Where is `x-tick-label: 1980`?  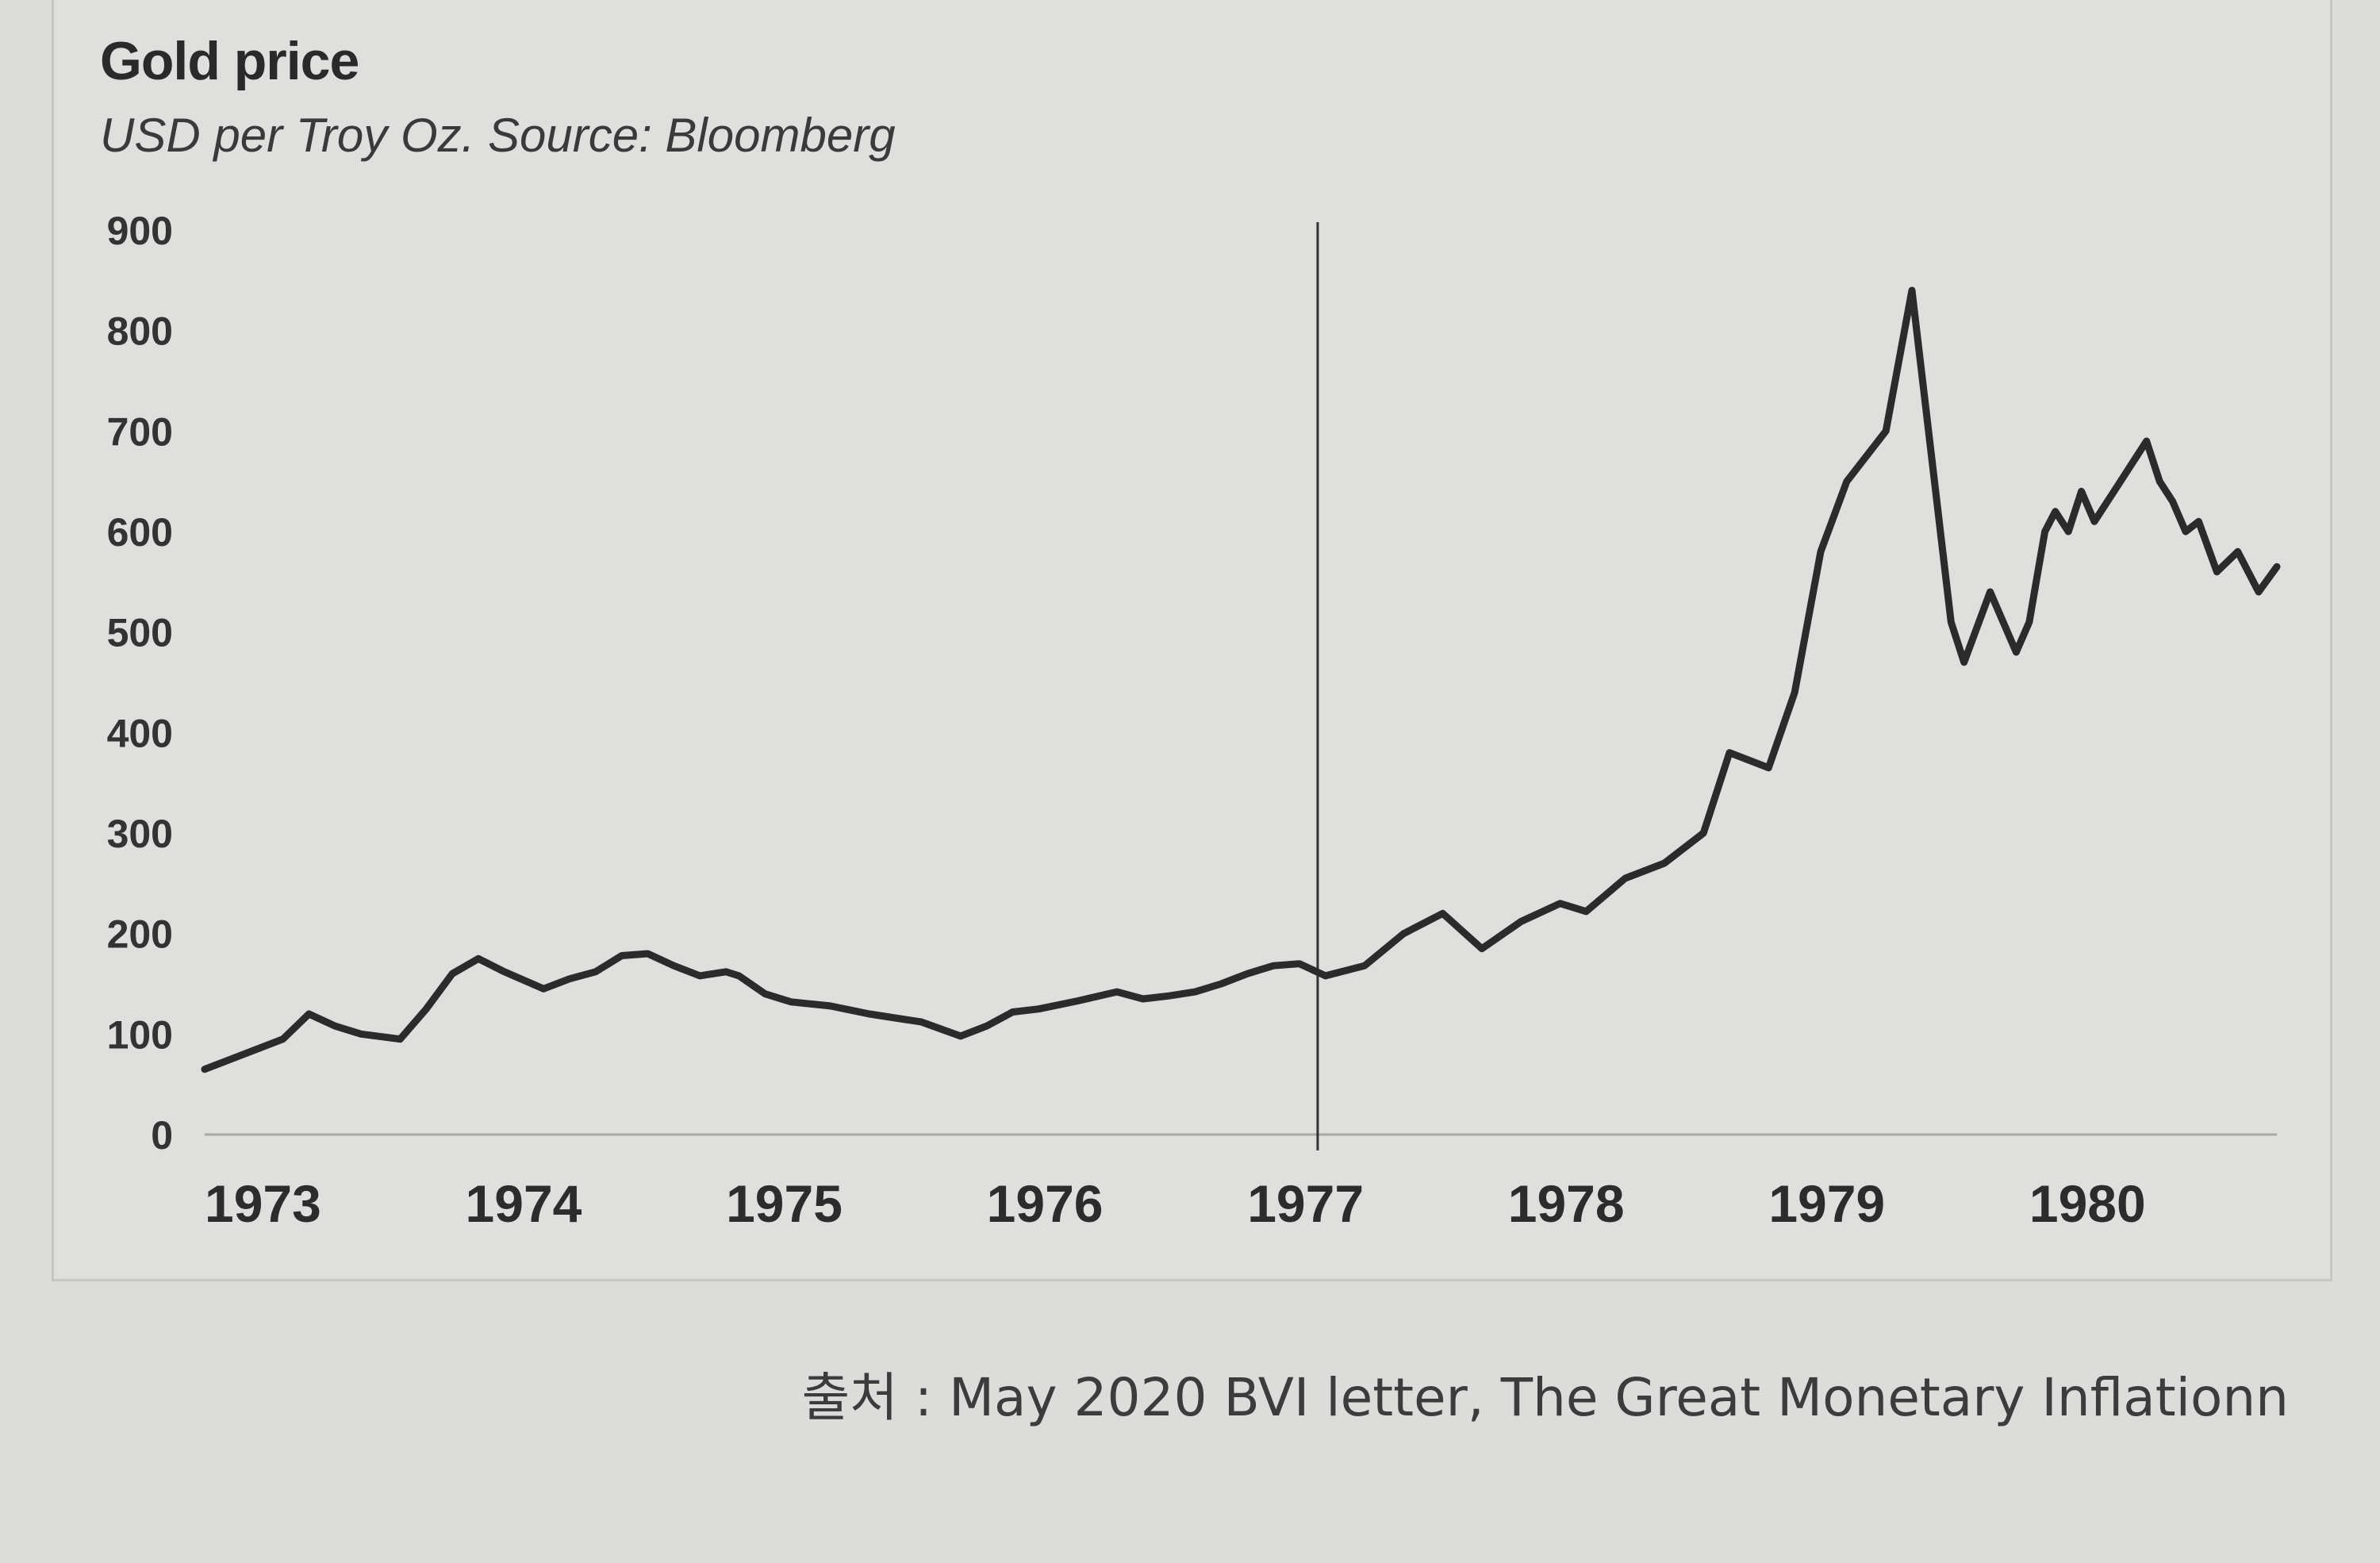 x-tick-label: 1980 is located at coordinates (2087, 1203).